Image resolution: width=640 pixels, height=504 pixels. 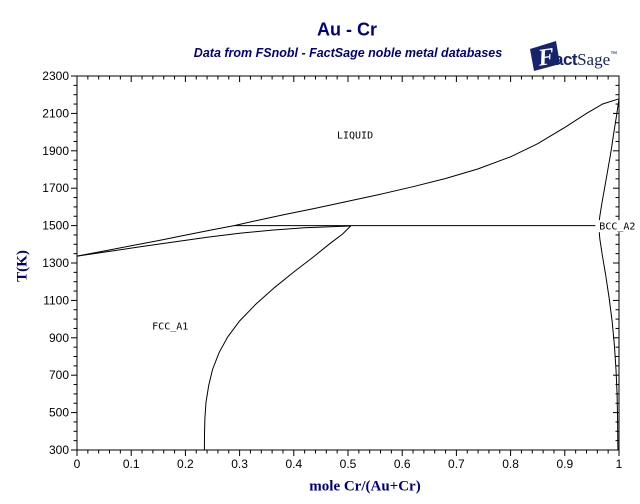 I want to click on x-tick-label: 1, so click(x=619, y=464).